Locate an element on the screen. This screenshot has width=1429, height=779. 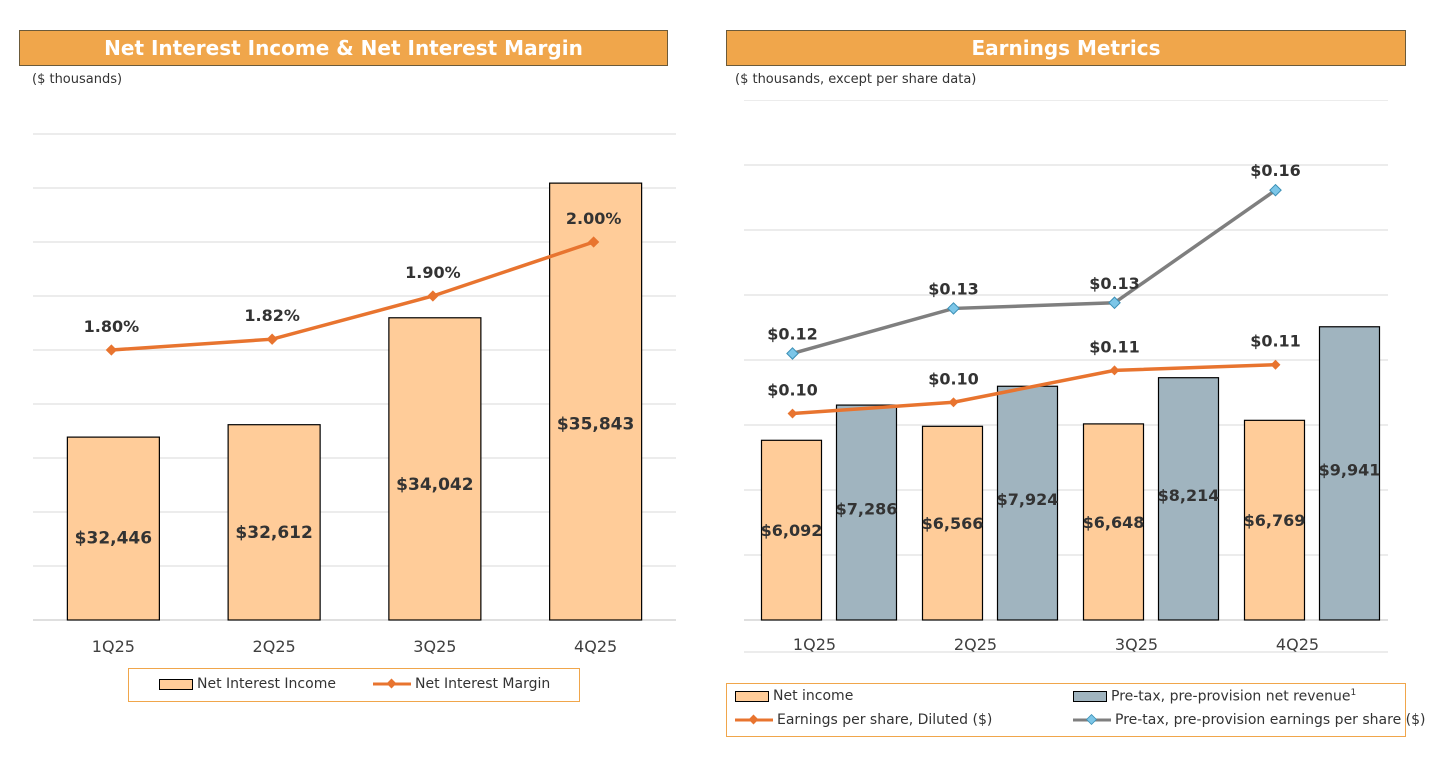
line-value-label: 1.90% is located at coordinates (433, 272).